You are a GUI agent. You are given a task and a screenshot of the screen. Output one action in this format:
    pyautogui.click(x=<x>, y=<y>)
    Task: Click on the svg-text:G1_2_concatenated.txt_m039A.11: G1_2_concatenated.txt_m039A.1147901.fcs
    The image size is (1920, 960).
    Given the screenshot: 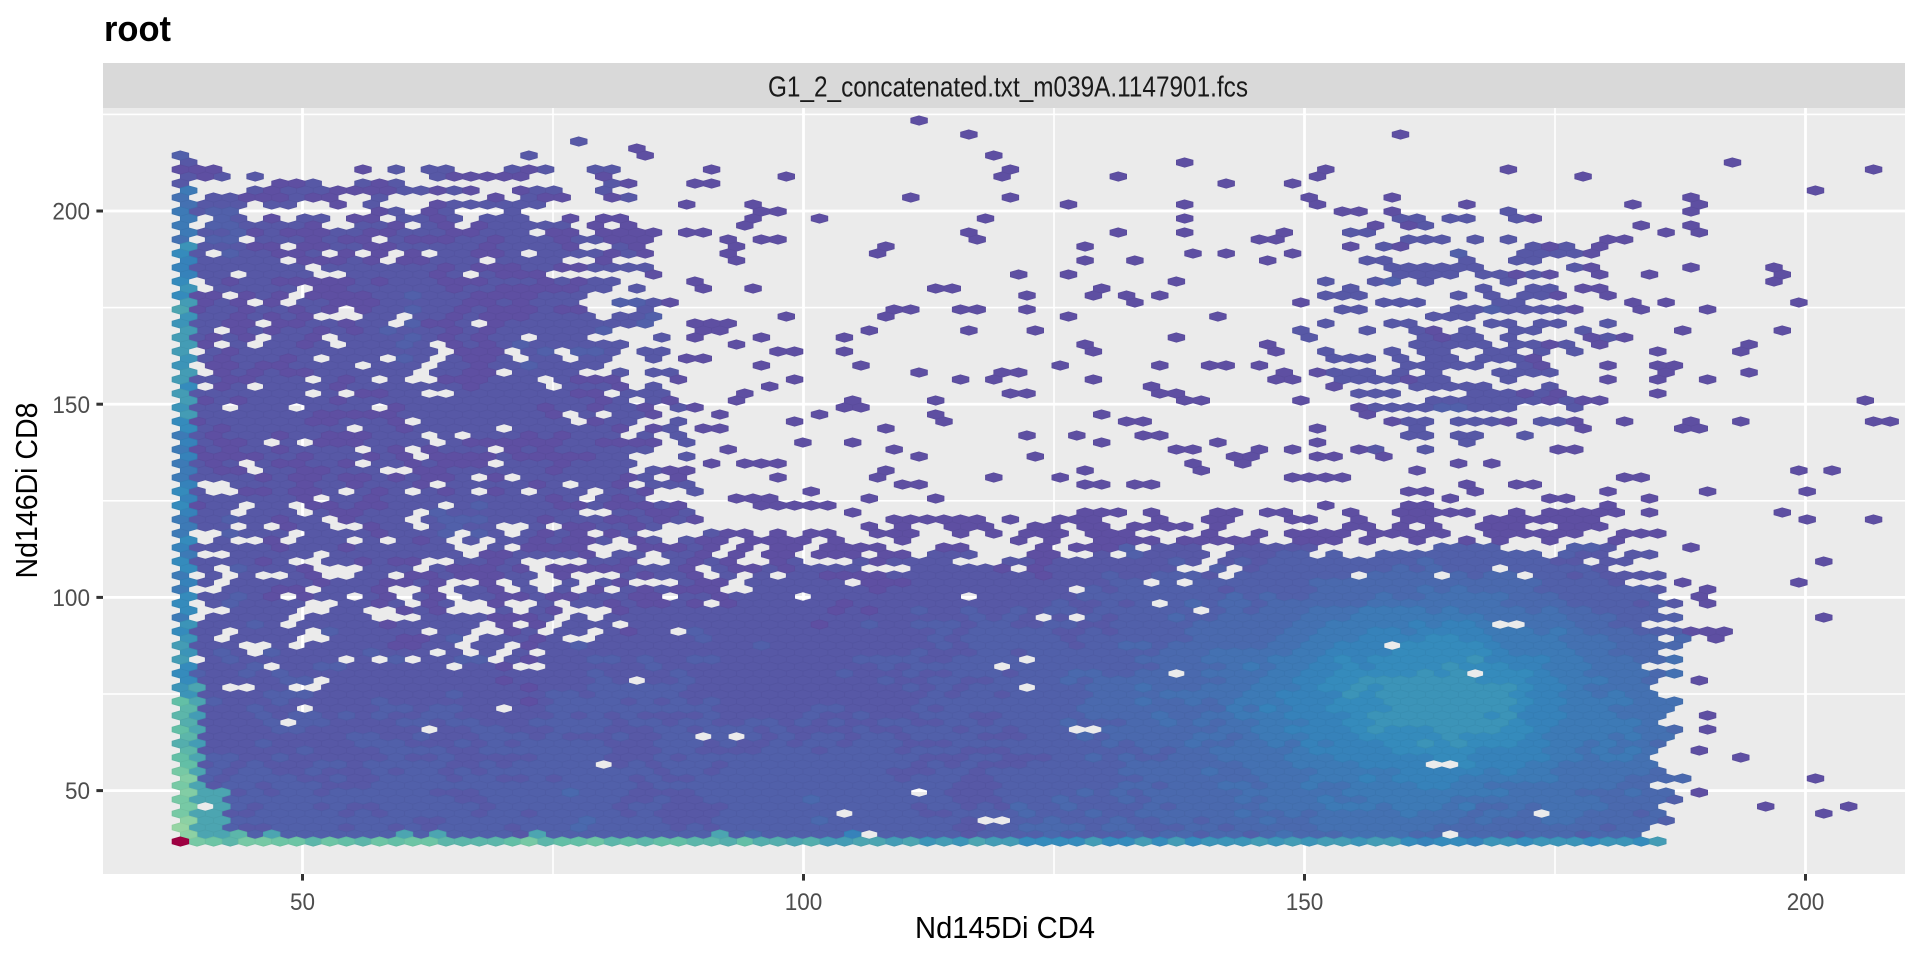 What is the action you would take?
    pyautogui.click(x=1008, y=88)
    